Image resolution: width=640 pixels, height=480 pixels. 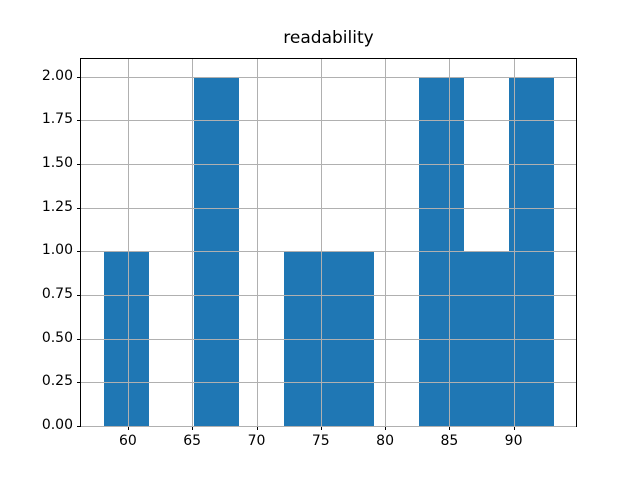 What do you see at coordinates (328, 38) in the screenshot?
I see `chart-title: readability` at bounding box center [328, 38].